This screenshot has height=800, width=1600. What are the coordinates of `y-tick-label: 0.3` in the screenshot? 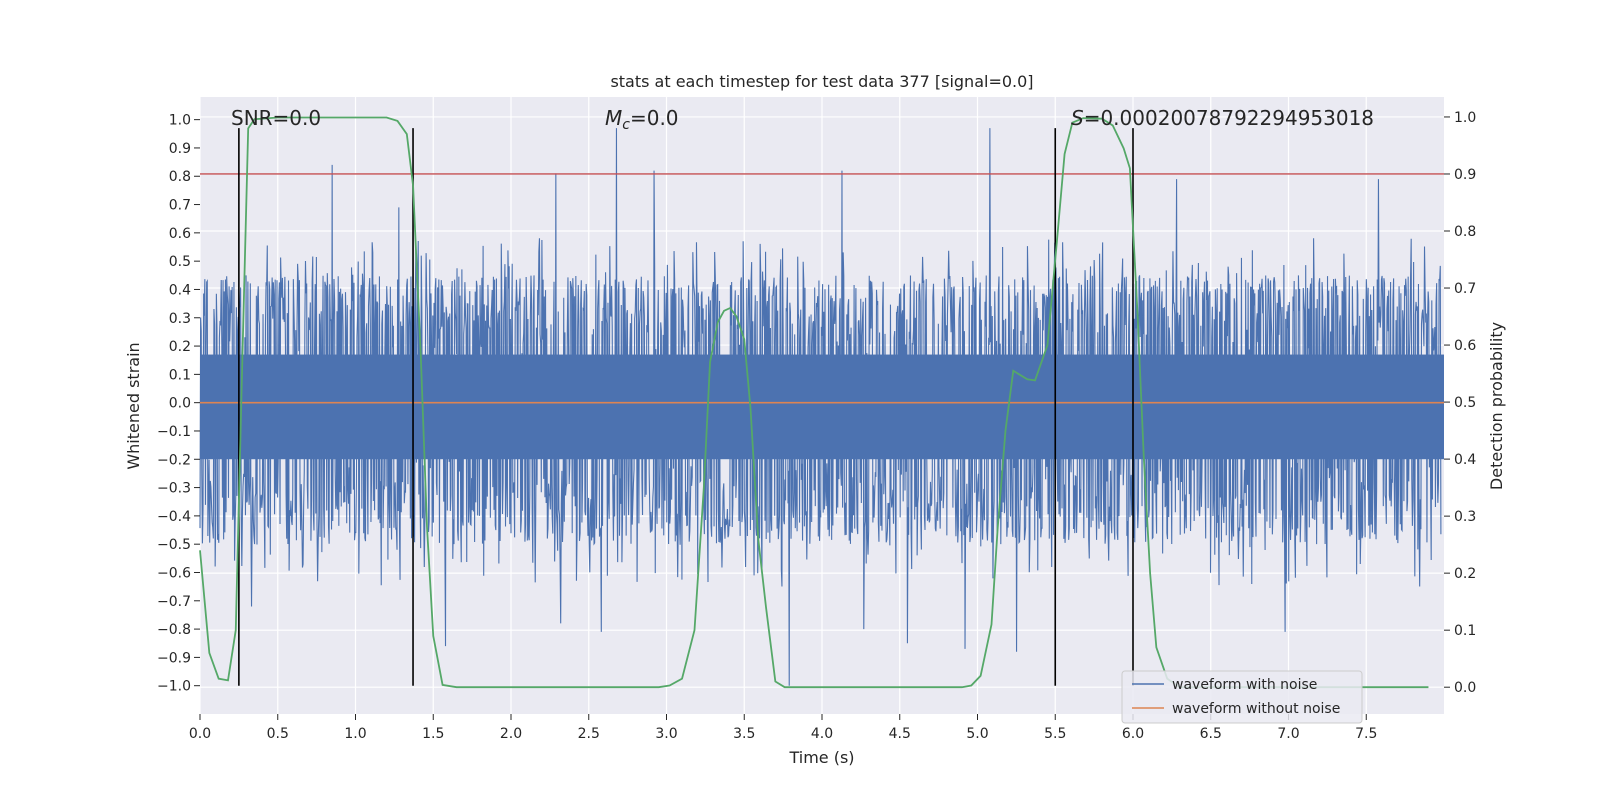 It's located at (180, 319).